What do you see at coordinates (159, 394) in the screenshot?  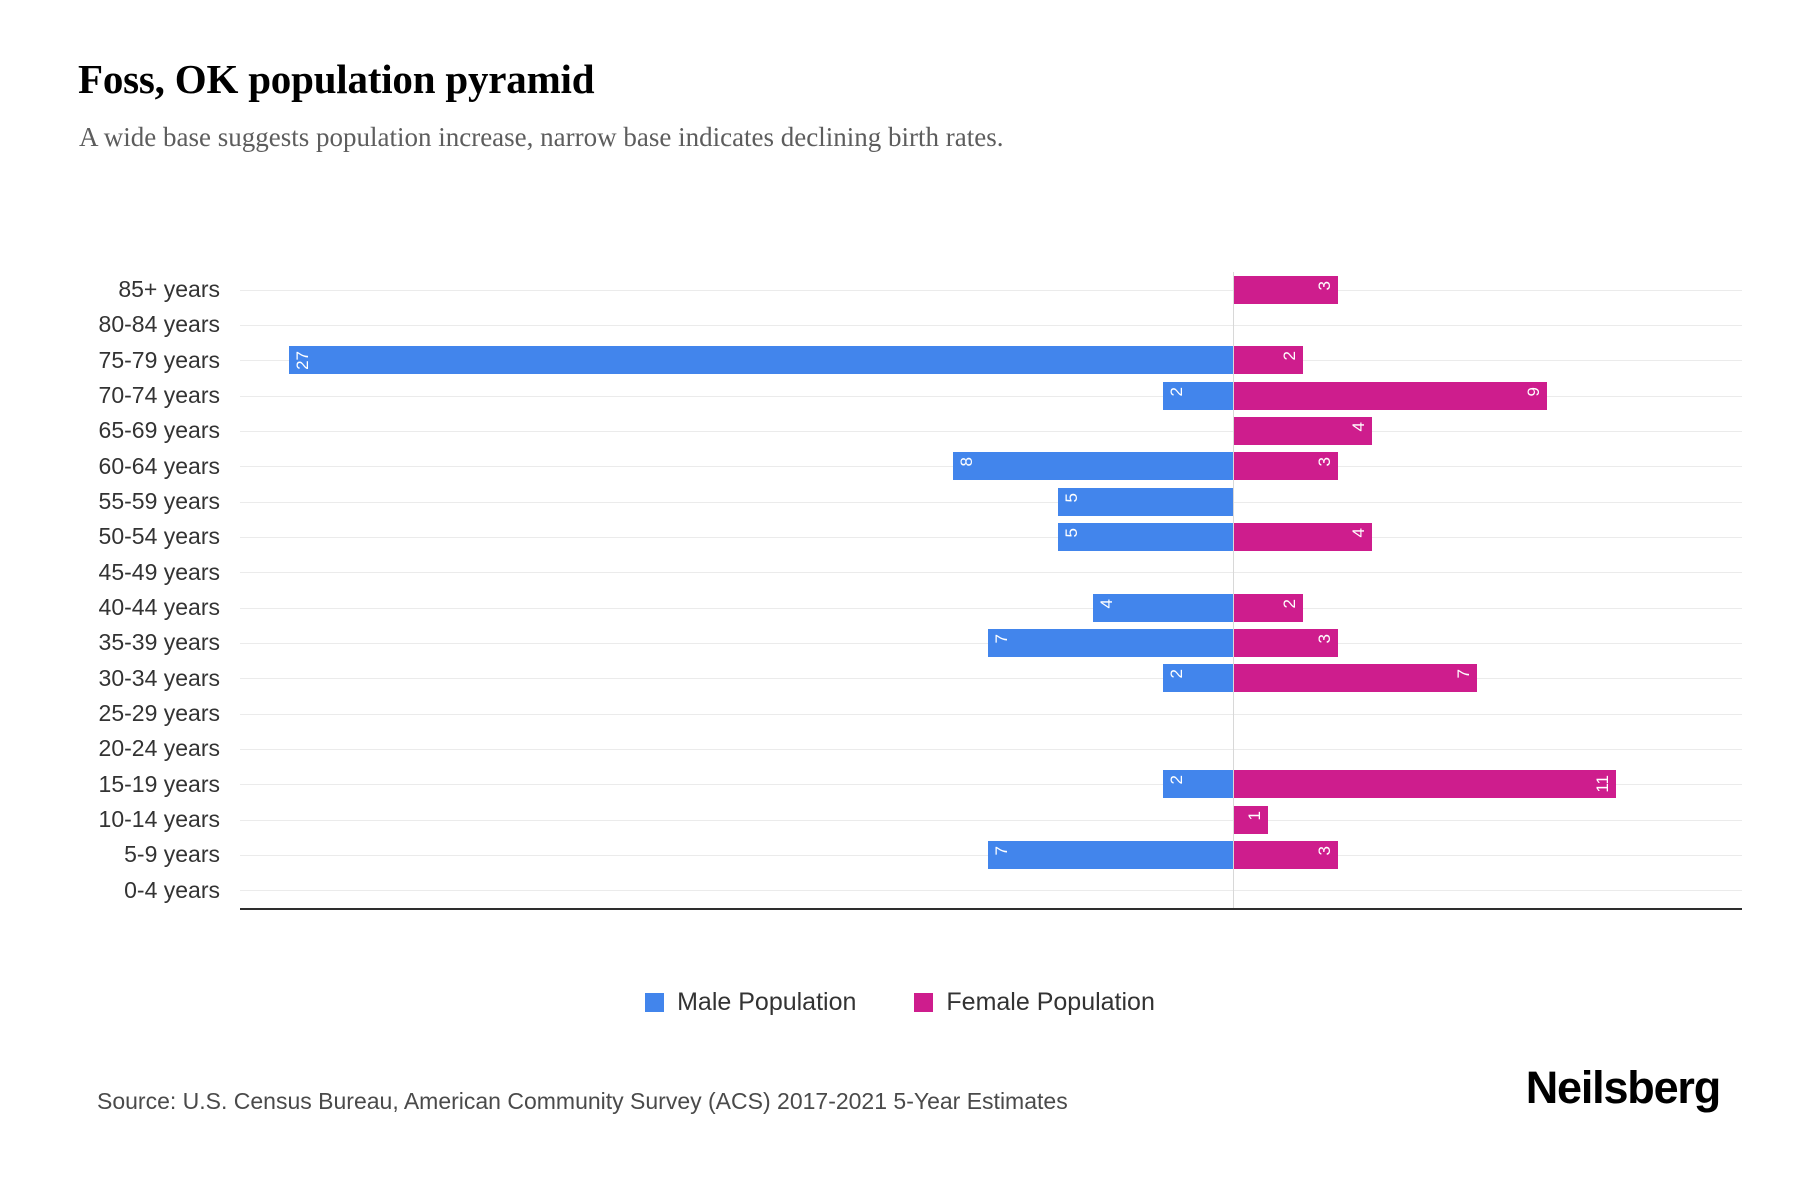 I see `y-axis-label: 70-74 years` at bounding box center [159, 394].